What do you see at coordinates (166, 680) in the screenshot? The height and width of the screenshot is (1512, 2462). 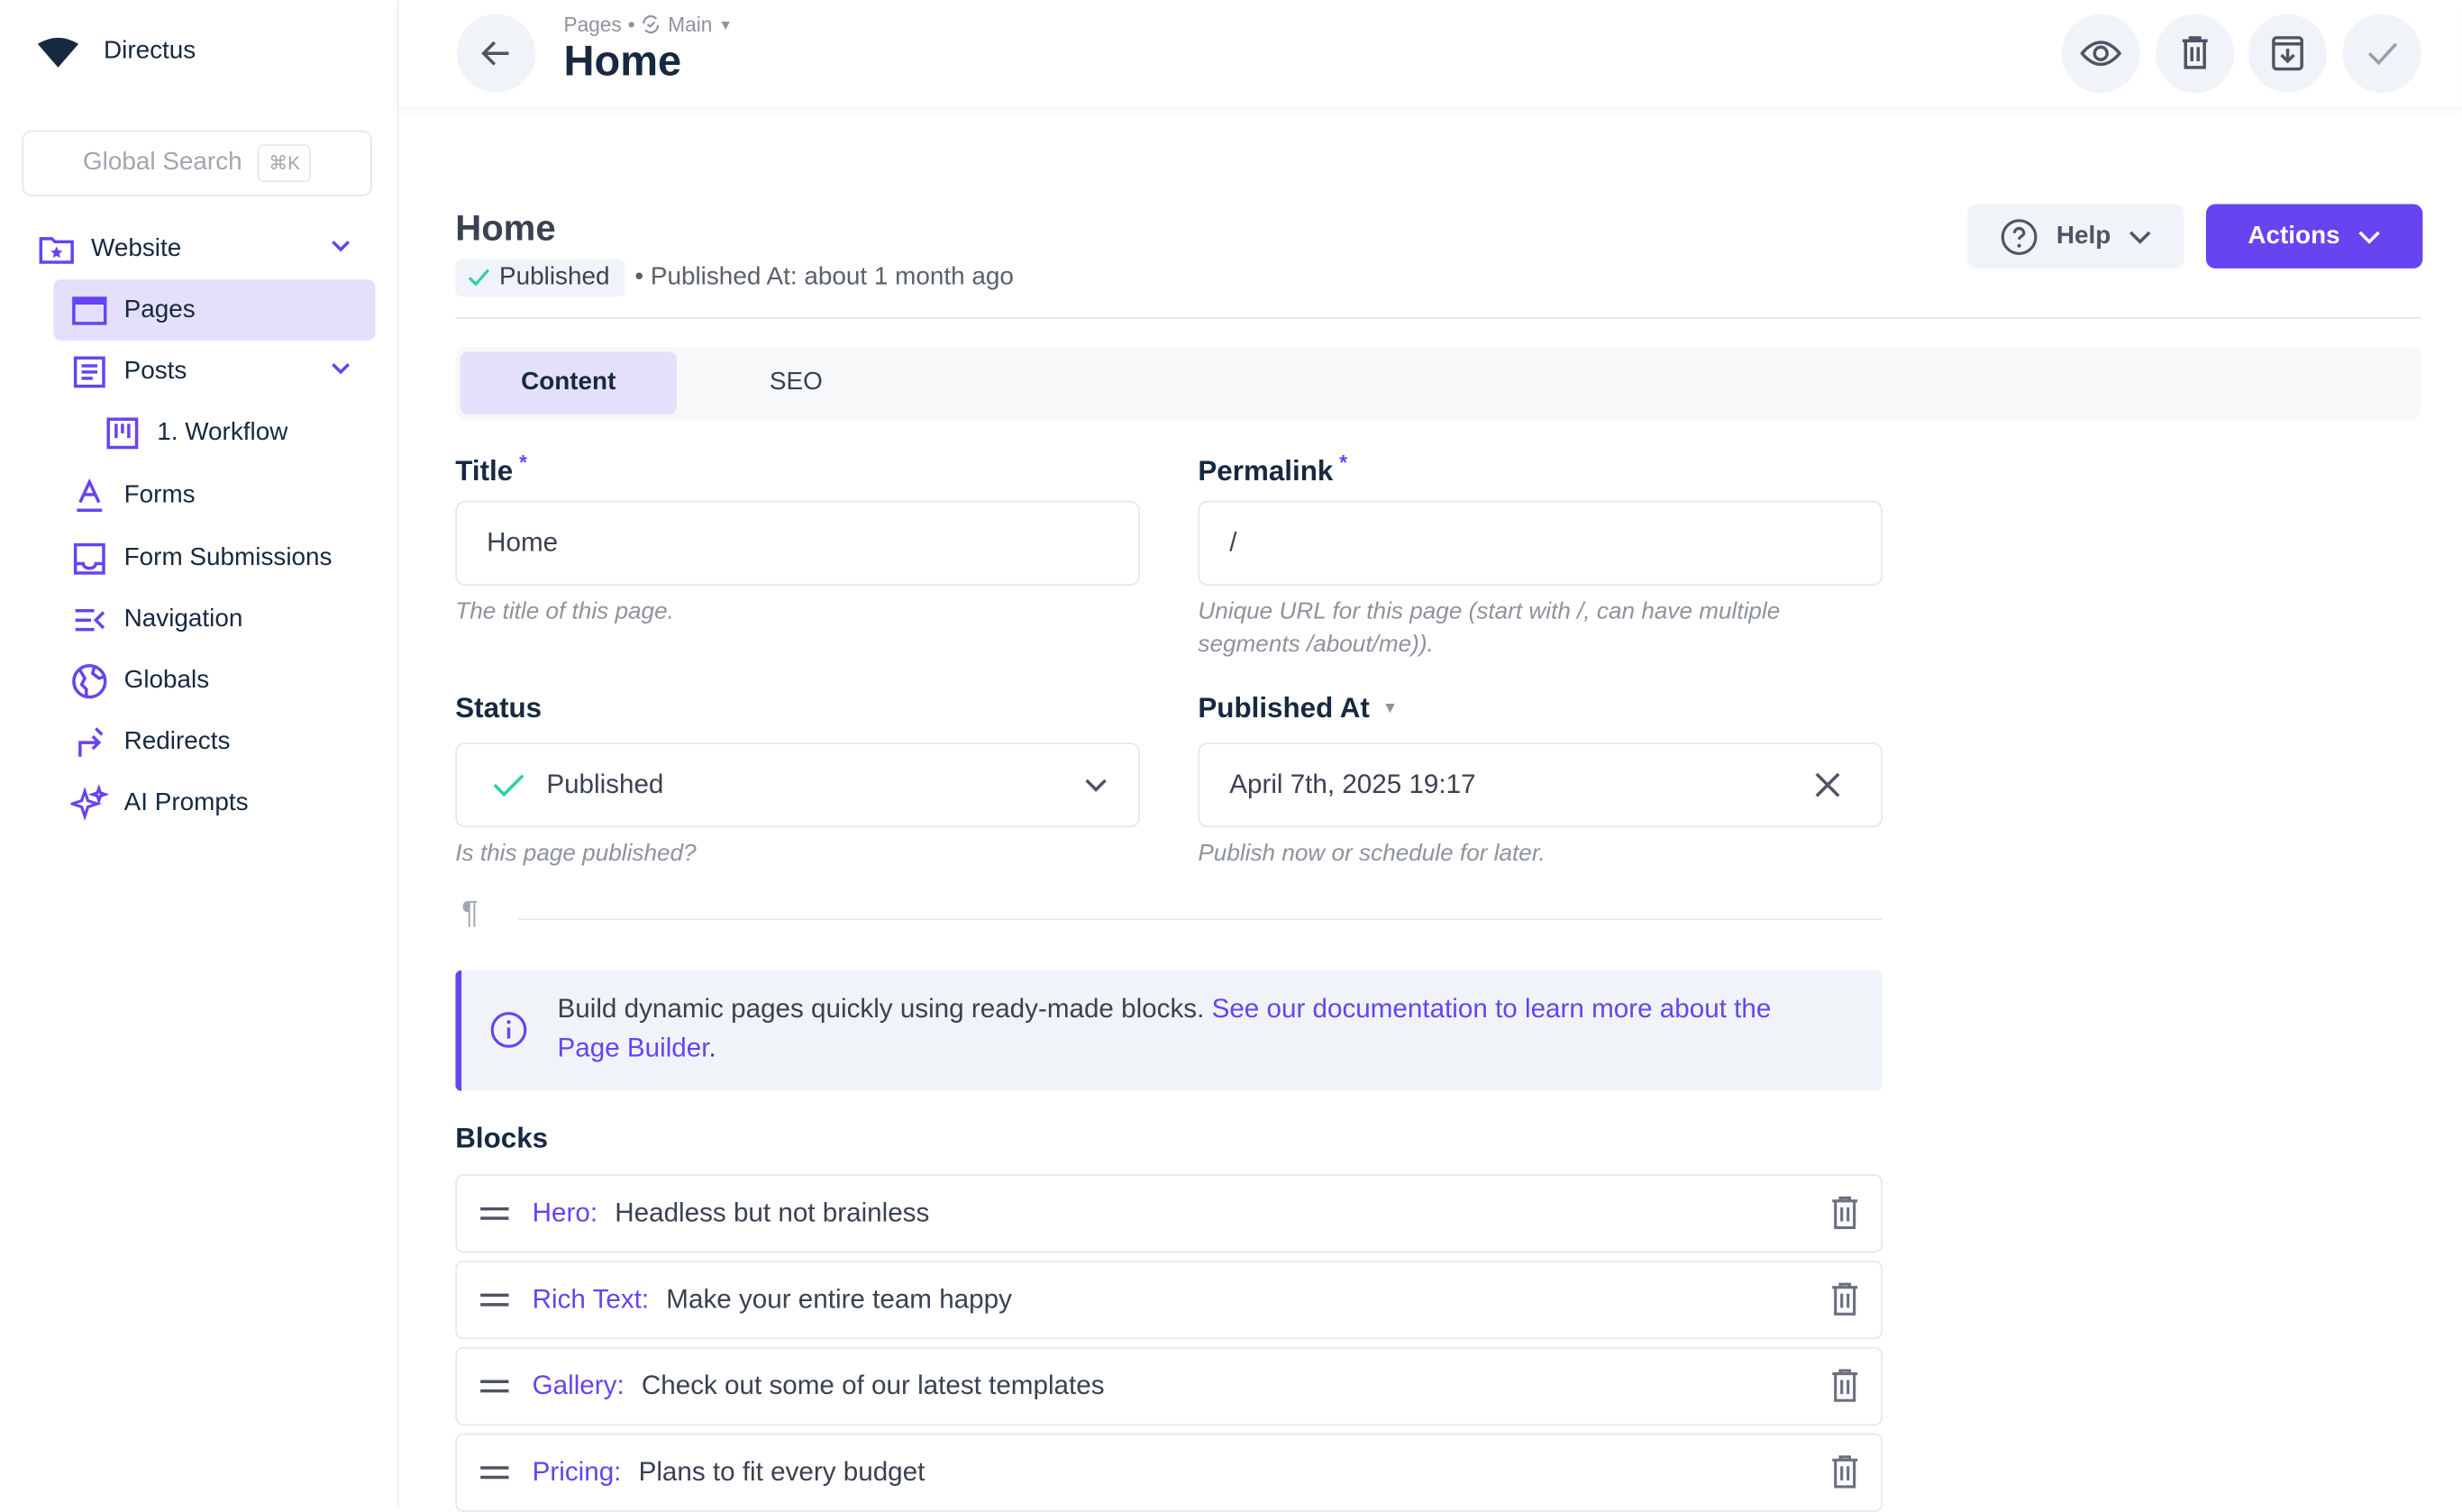 I see `sidebar-item-label: Globals` at bounding box center [166, 680].